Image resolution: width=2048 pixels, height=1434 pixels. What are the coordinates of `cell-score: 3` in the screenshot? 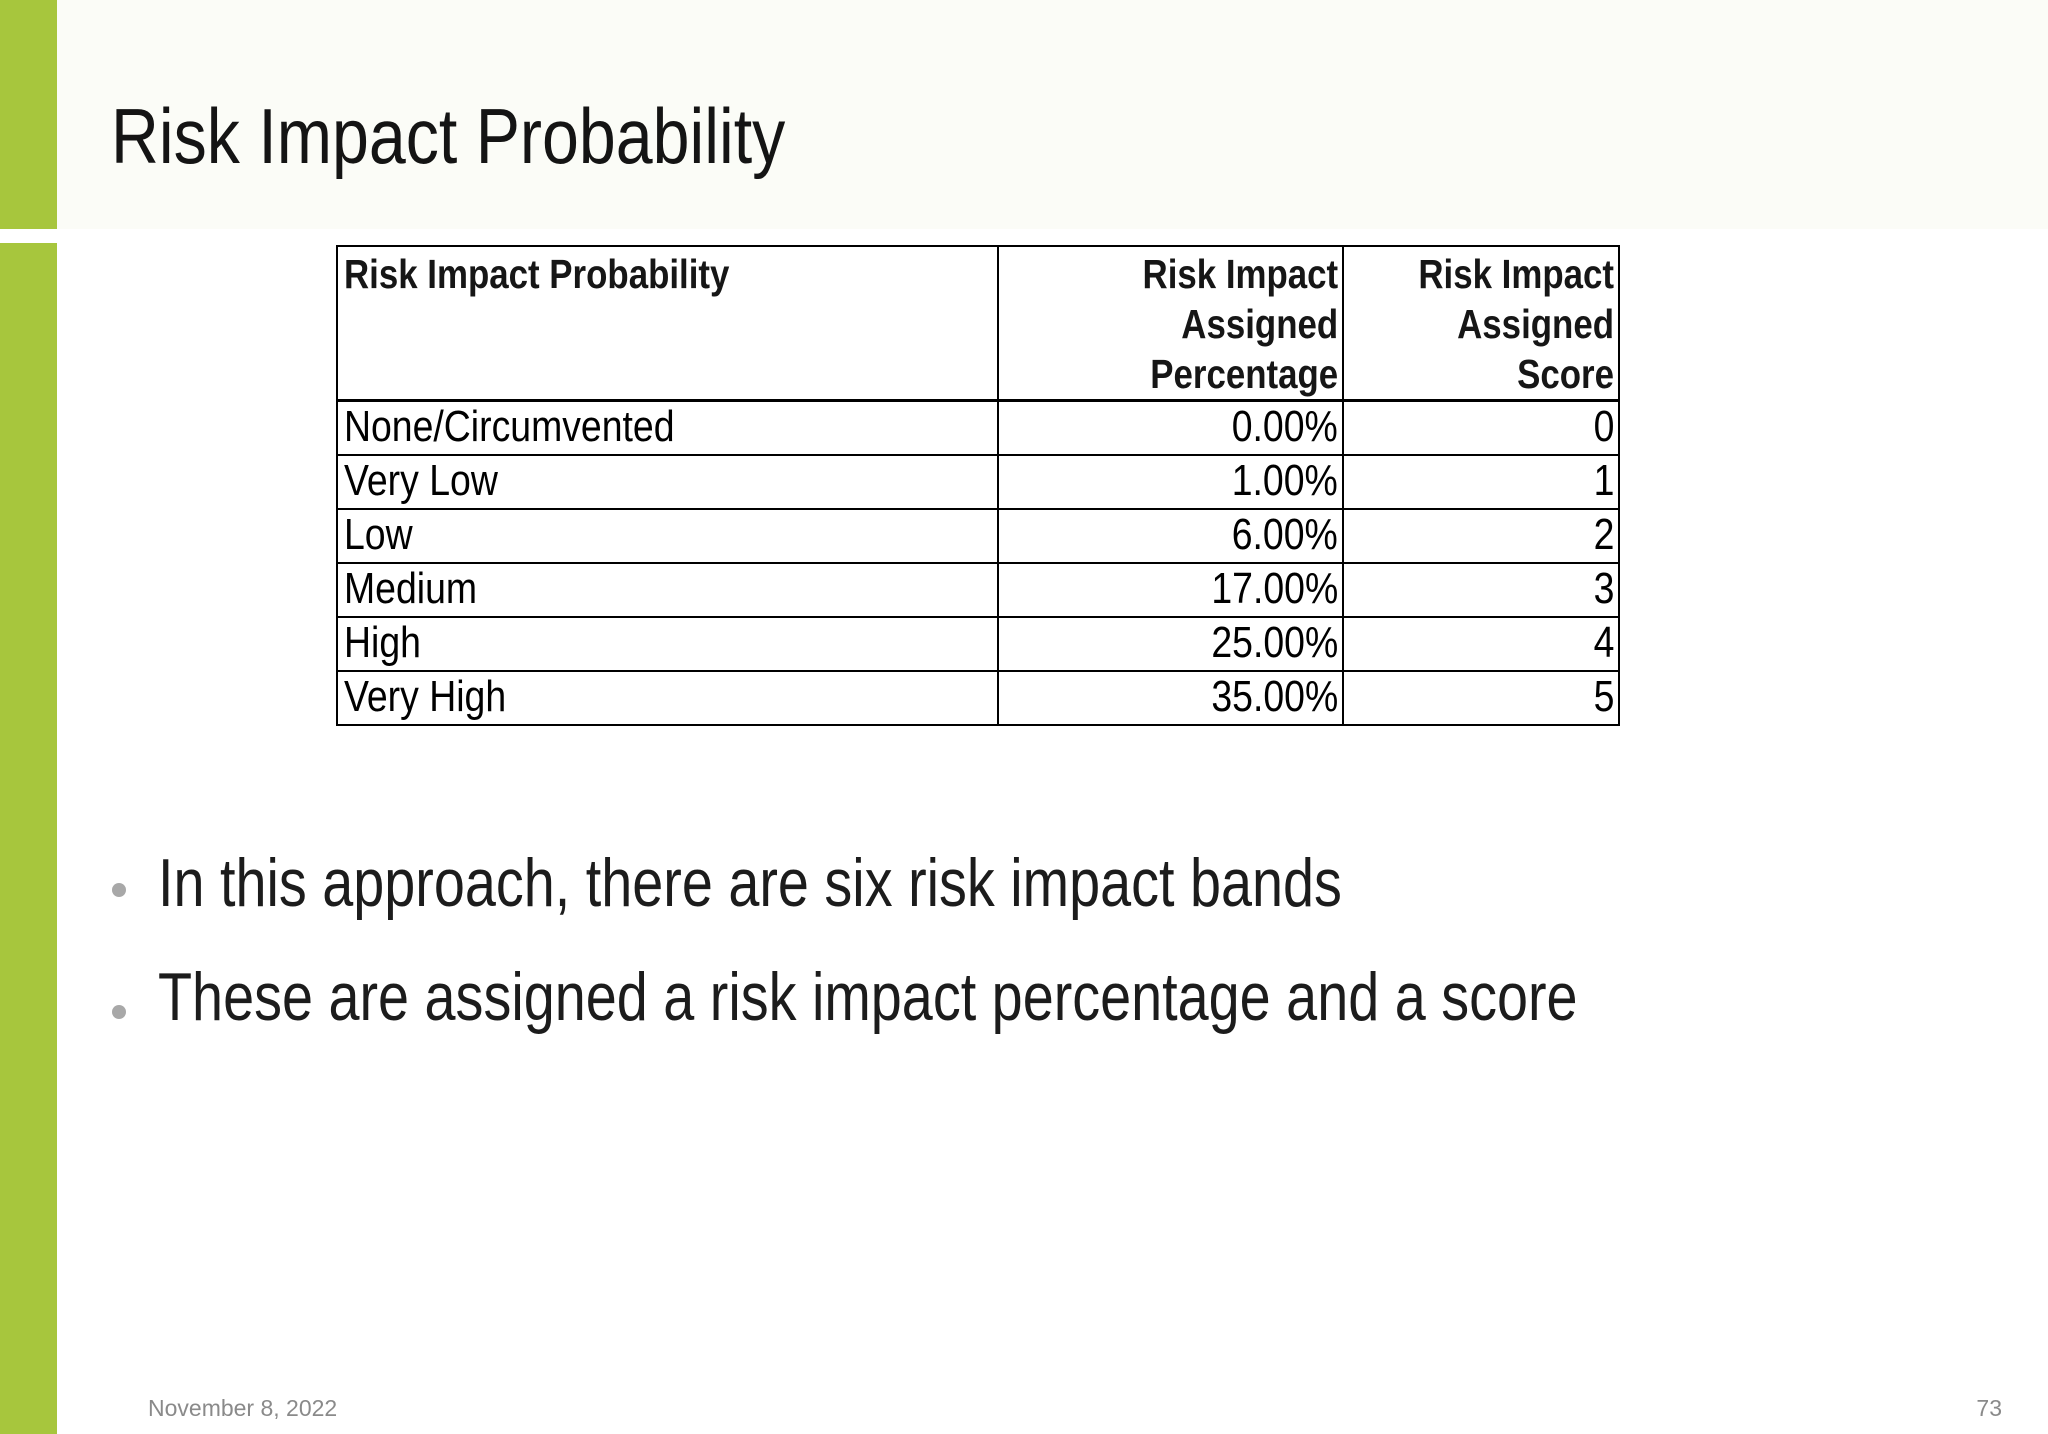 It's located at (1481, 590).